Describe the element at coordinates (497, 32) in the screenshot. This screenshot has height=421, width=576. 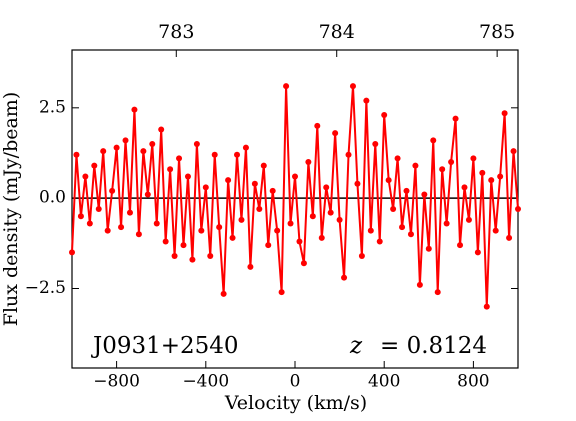
I see `x2-tick-label: 785` at that location.